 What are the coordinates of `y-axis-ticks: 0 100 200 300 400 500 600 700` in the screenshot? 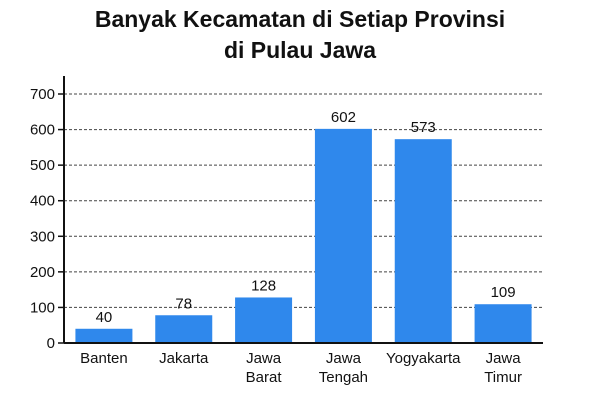 It's located at (47, 219).